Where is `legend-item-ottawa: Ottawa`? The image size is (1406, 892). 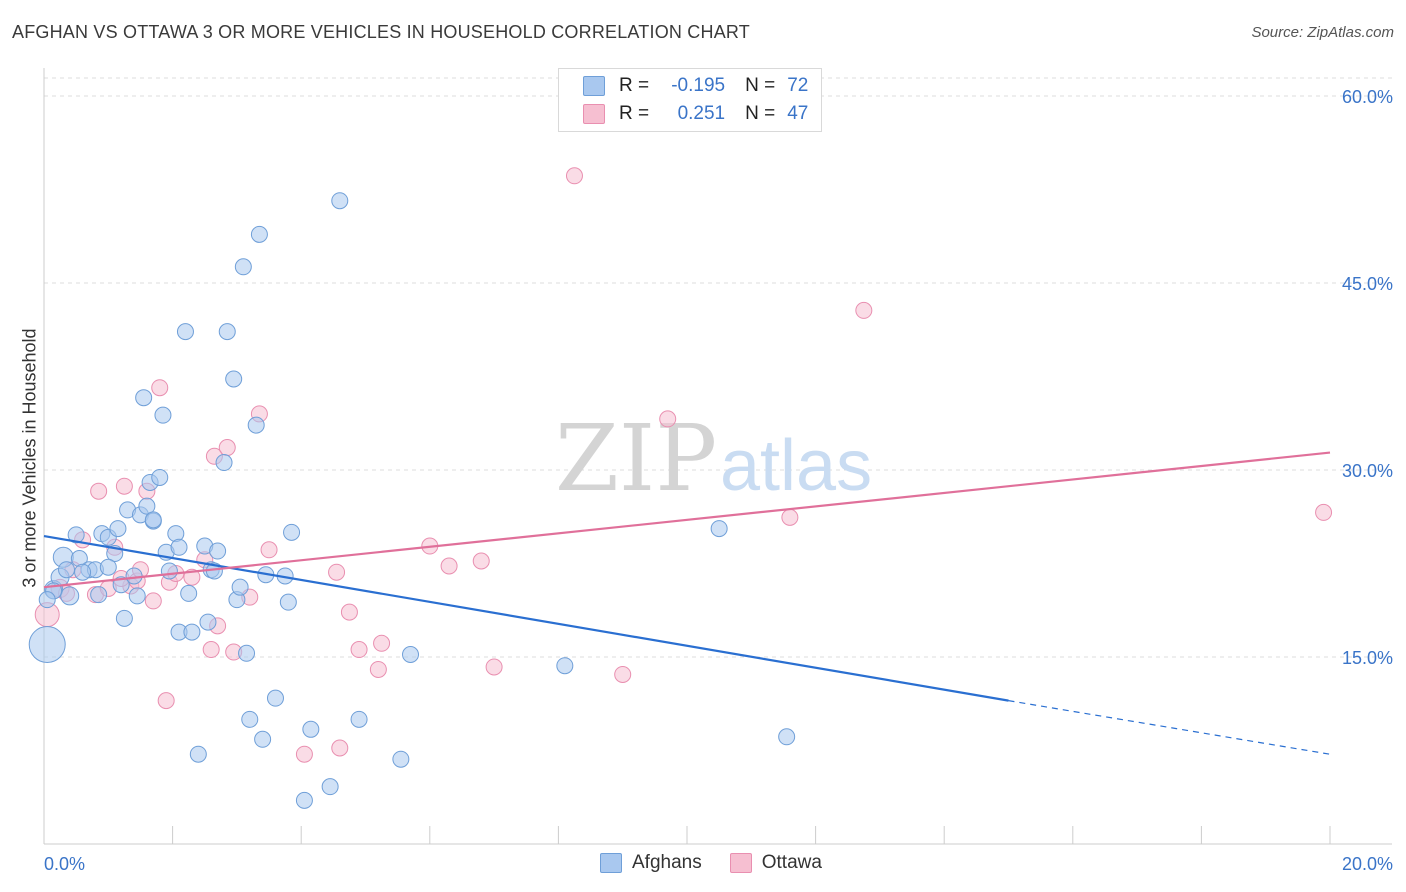
legend-item-ottawa: Ottawa is located at coordinates (775, 863).